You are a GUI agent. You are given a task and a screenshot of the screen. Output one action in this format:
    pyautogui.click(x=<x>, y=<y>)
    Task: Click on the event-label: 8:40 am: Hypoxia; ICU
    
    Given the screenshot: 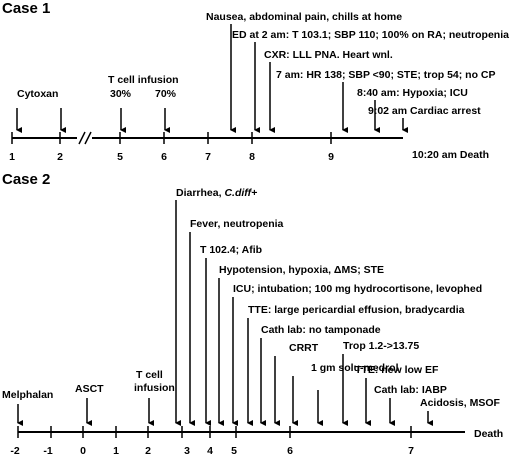 What is the action you would take?
    pyautogui.click(x=412, y=93)
    